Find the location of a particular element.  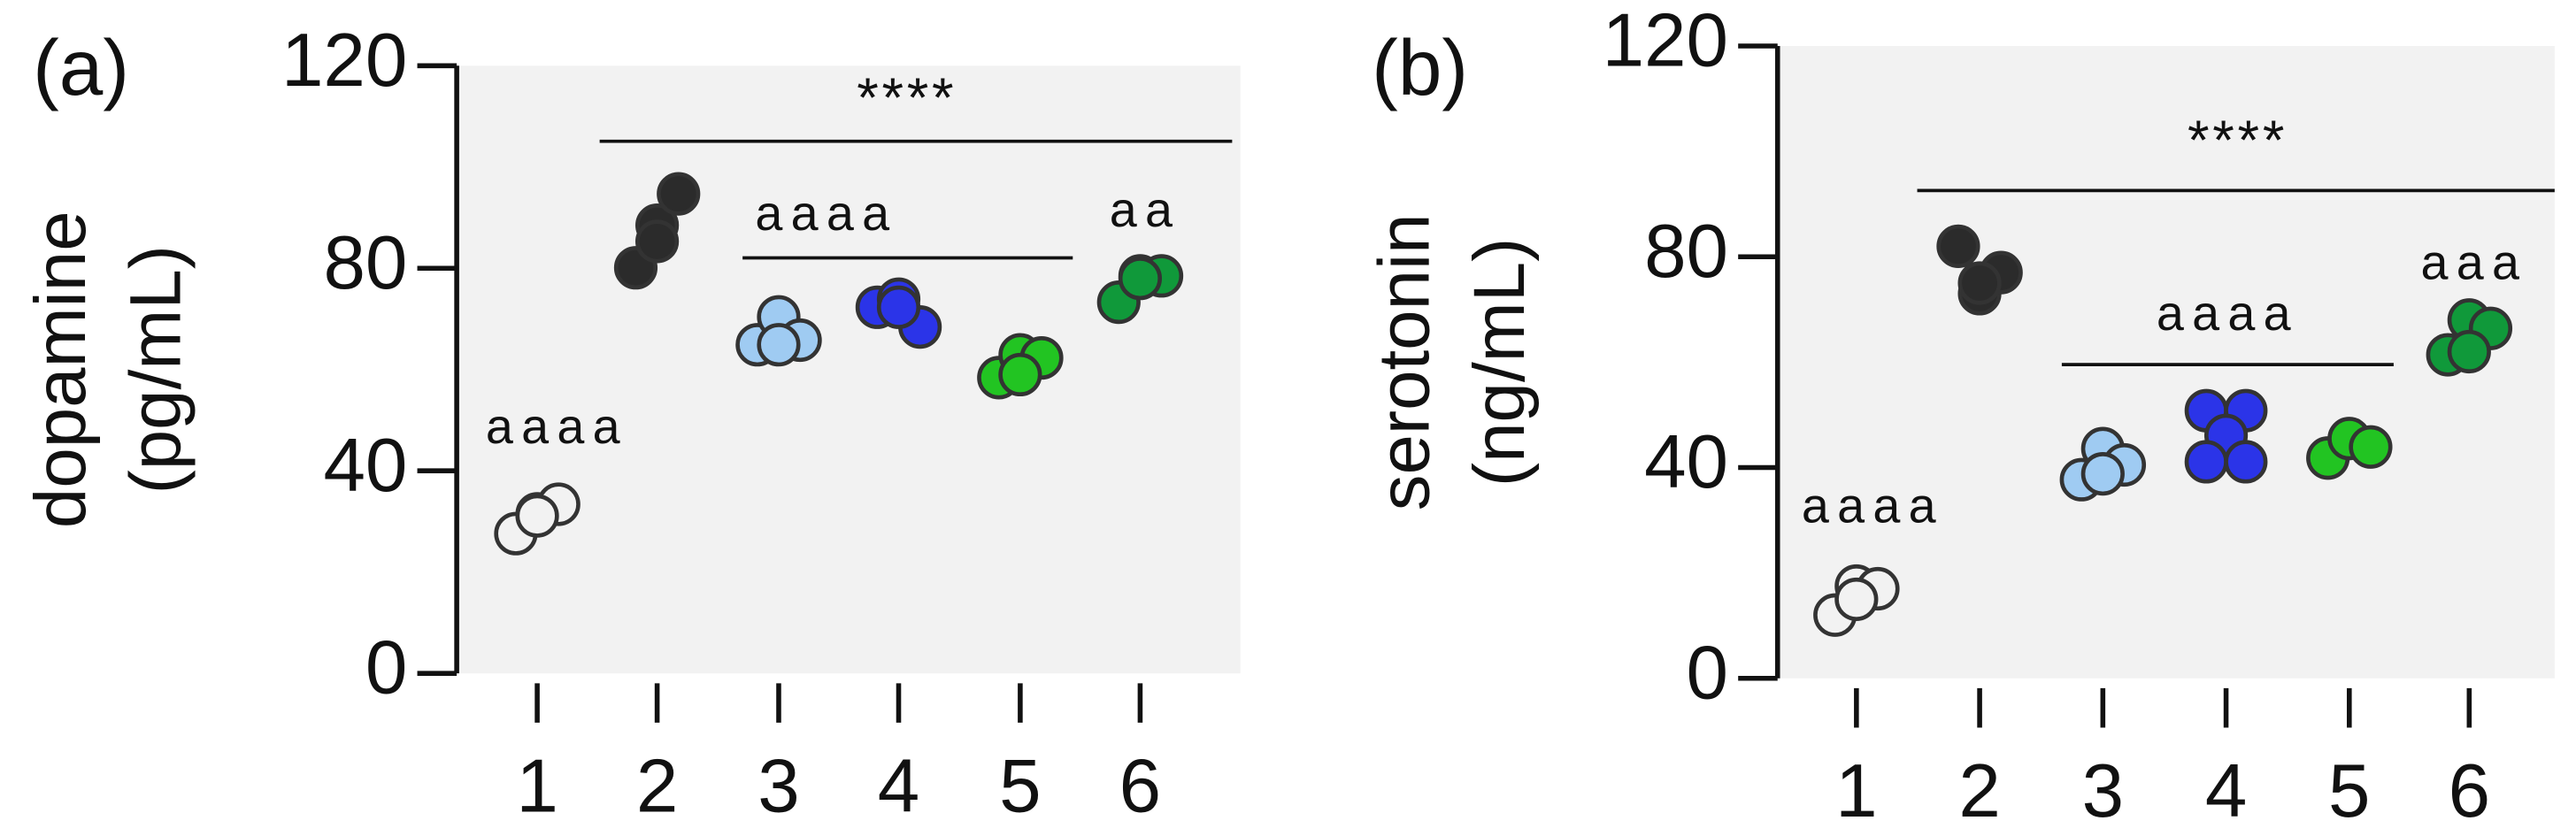

y-axis-label: dopamine is located at coordinates (60, 369).